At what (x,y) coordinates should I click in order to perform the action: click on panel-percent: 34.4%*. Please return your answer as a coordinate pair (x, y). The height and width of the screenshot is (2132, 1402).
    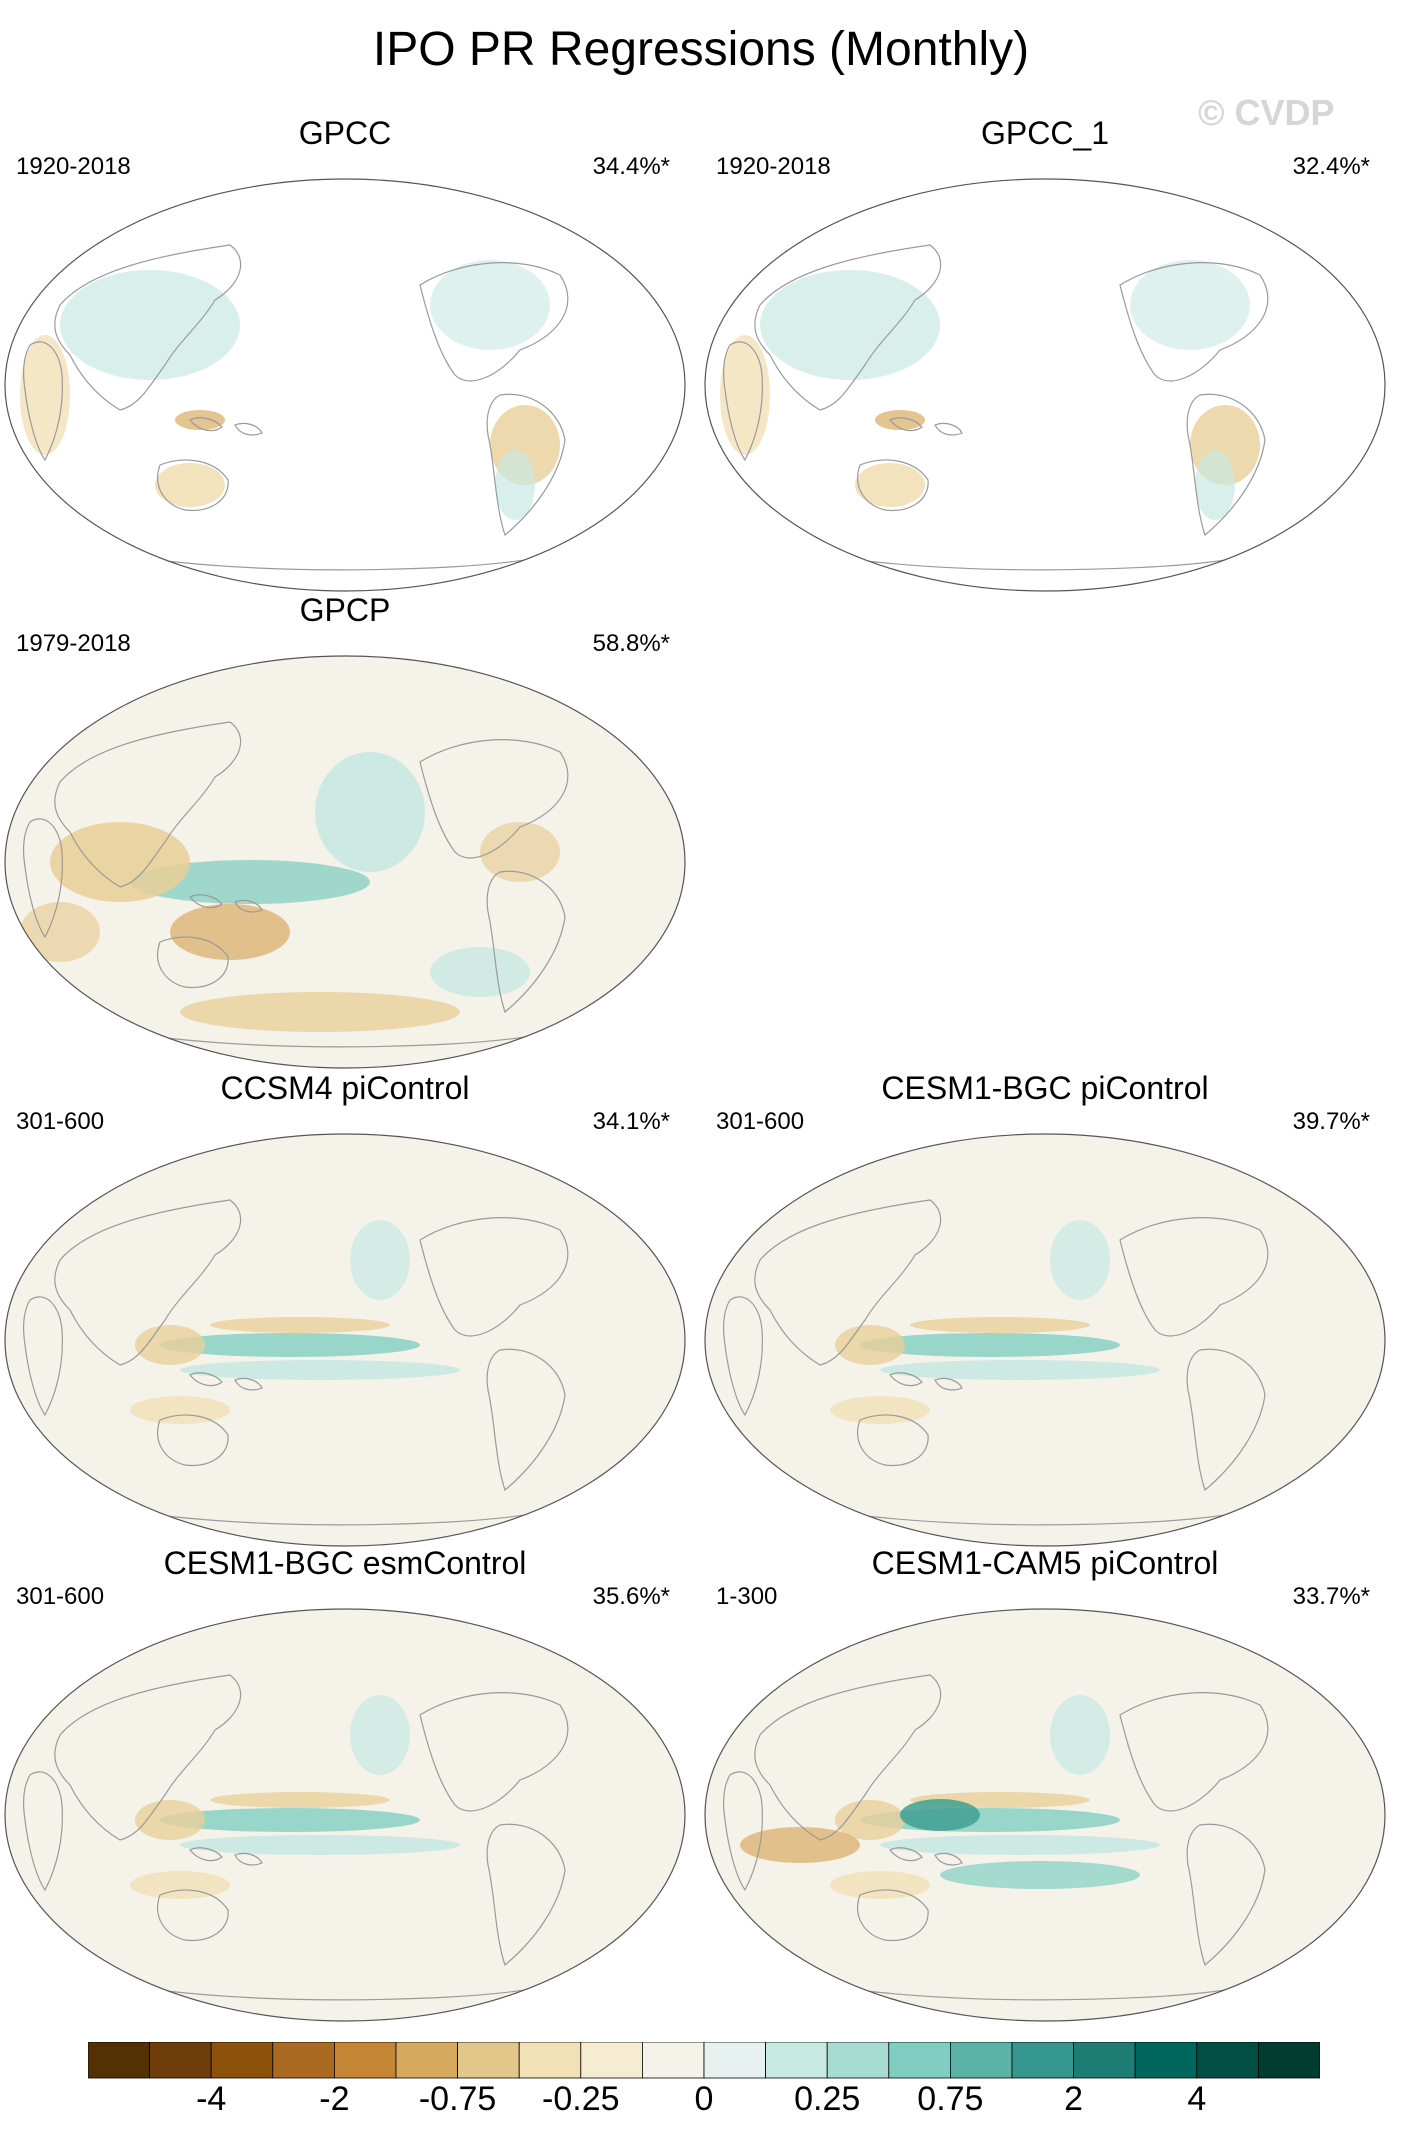
    Looking at the image, I should click on (631, 166).